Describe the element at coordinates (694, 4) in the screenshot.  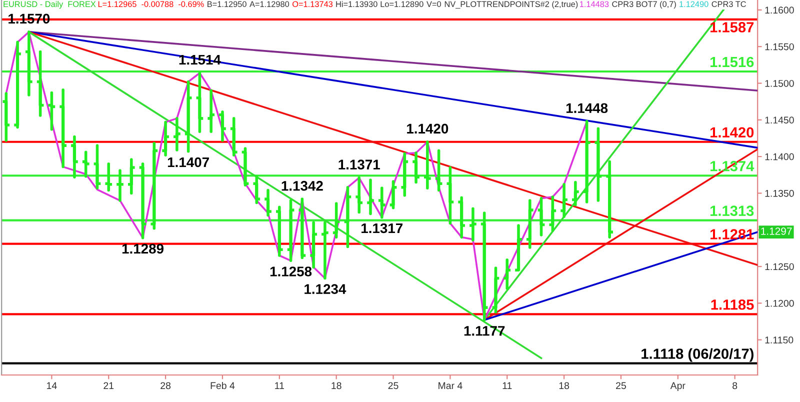
I see `annotation: 1.12490` at that location.